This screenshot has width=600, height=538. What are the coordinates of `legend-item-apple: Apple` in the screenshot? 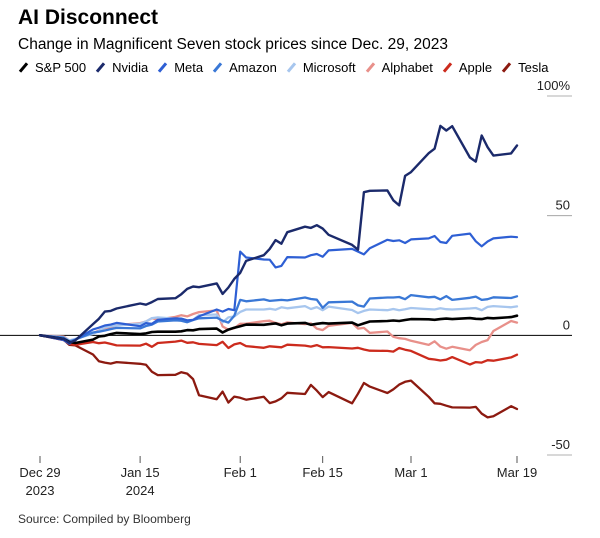 It's located at (467, 67).